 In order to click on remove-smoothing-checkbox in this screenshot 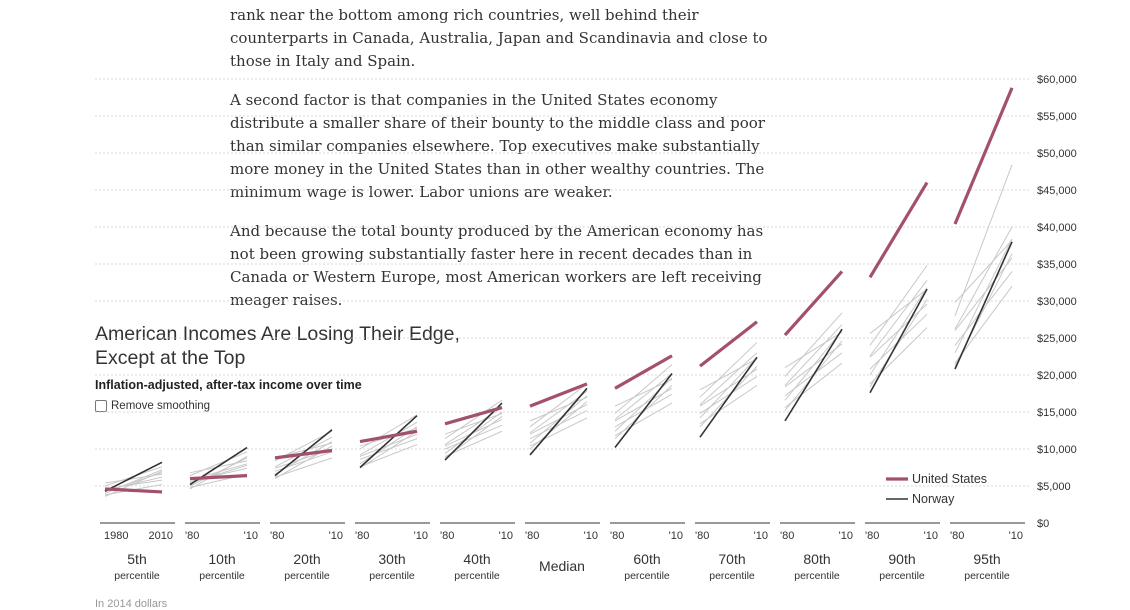, I will do `click(101, 406)`.